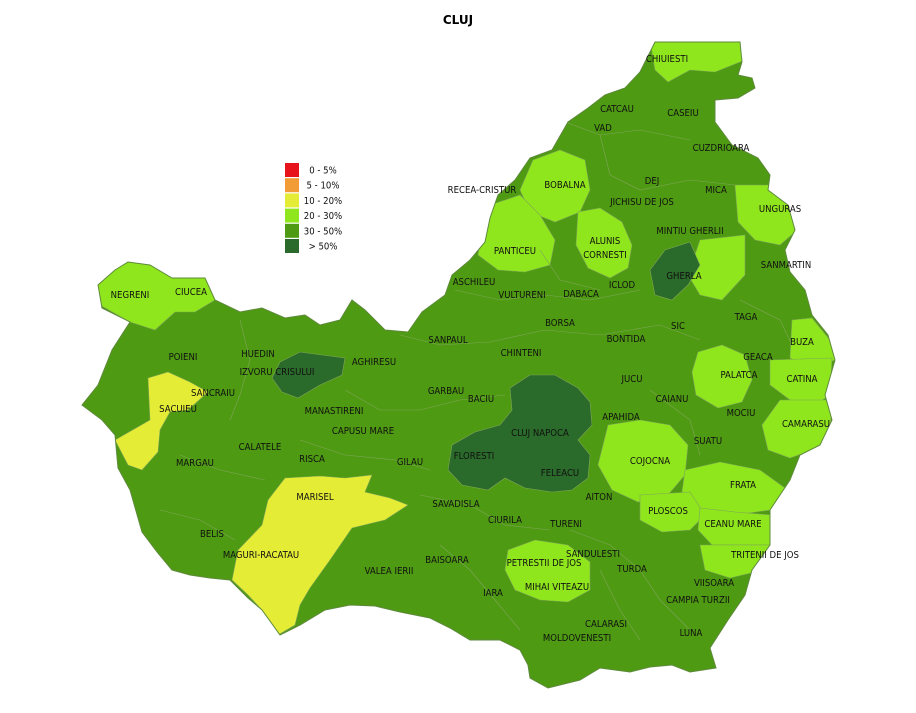 The height and width of the screenshot is (713, 916). What do you see at coordinates (764, 555) in the screenshot?
I see `locality-label: TRITENII DE JOS` at bounding box center [764, 555].